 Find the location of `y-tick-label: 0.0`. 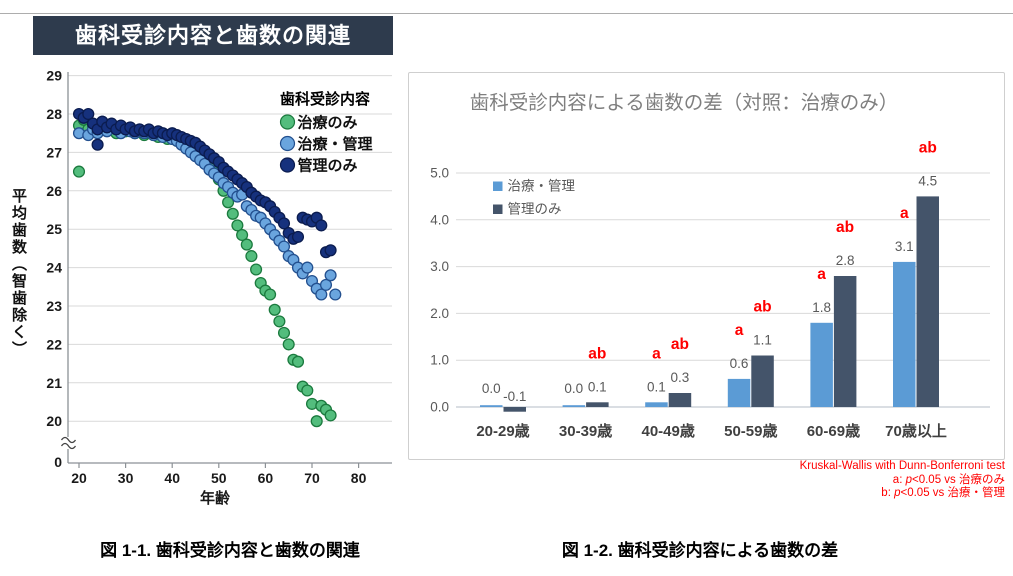

y-tick-label: 0.0 is located at coordinates (439, 407).